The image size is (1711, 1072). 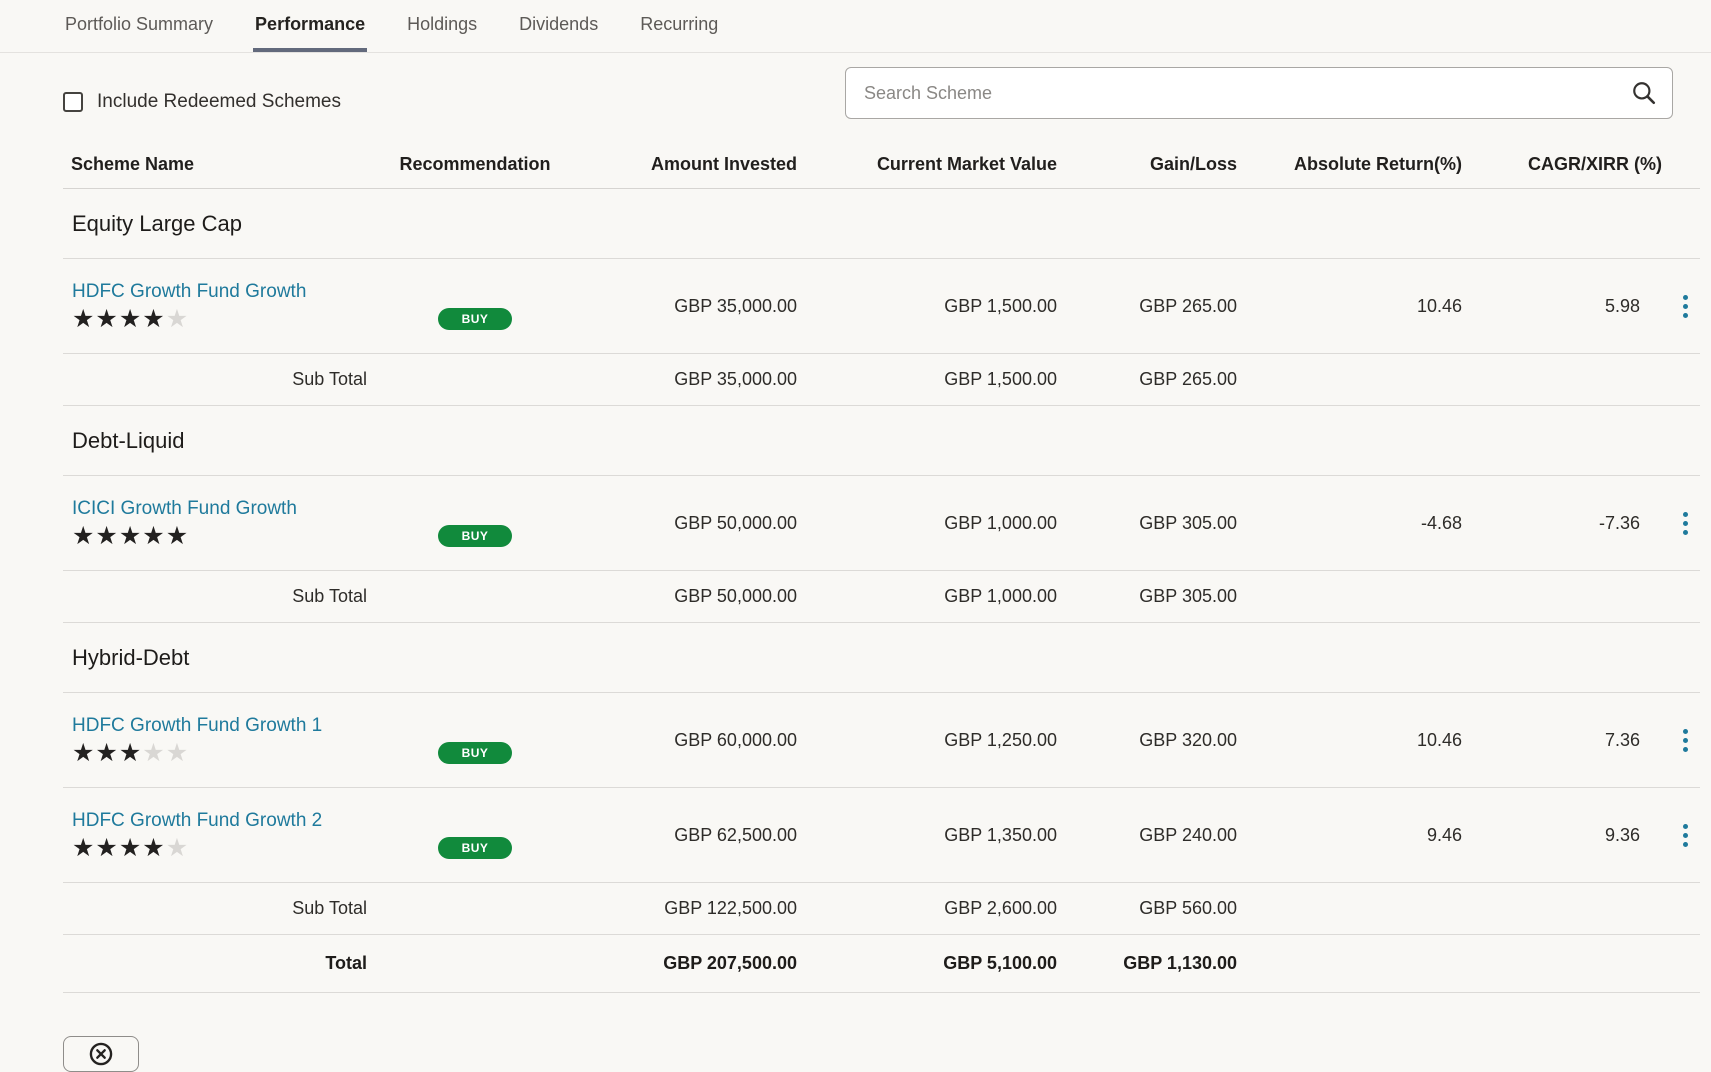 What do you see at coordinates (219, 101) in the screenshot?
I see `include-redeemed-label: Include Redeemed Schemes` at bounding box center [219, 101].